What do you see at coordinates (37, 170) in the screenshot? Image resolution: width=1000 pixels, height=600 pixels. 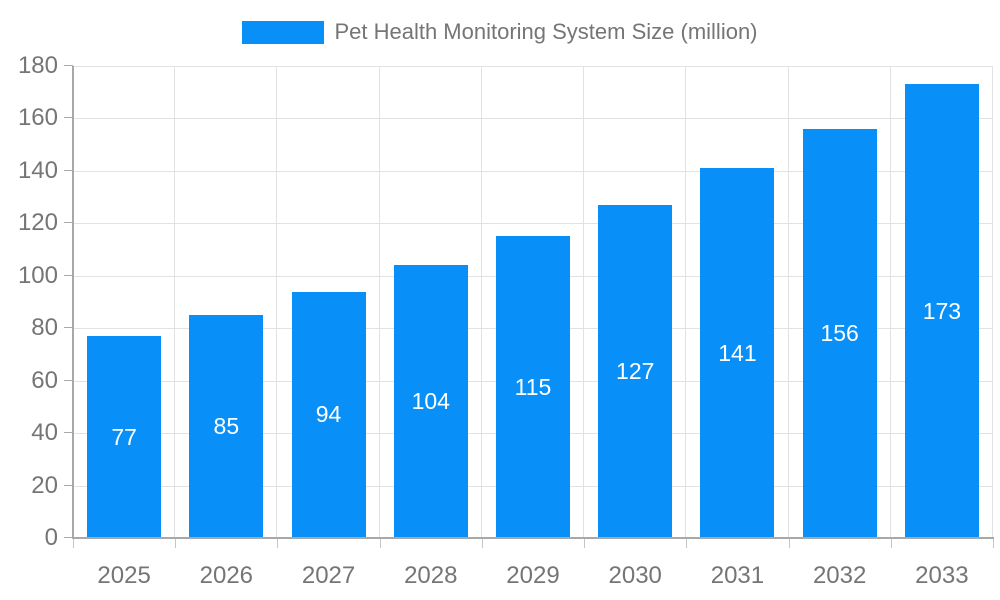 I see `y-tick-label: 140` at bounding box center [37, 170].